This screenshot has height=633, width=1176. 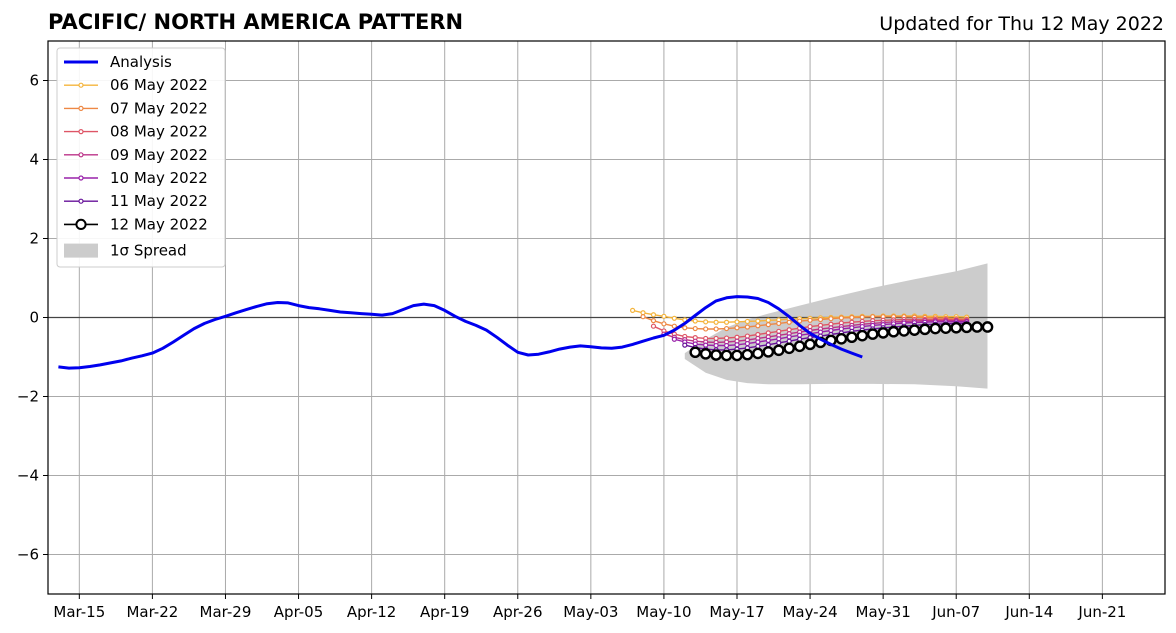 What do you see at coordinates (809, 612) in the screenshot?
I see `x-tick-label: May-24` at bounding box center [809, 612].